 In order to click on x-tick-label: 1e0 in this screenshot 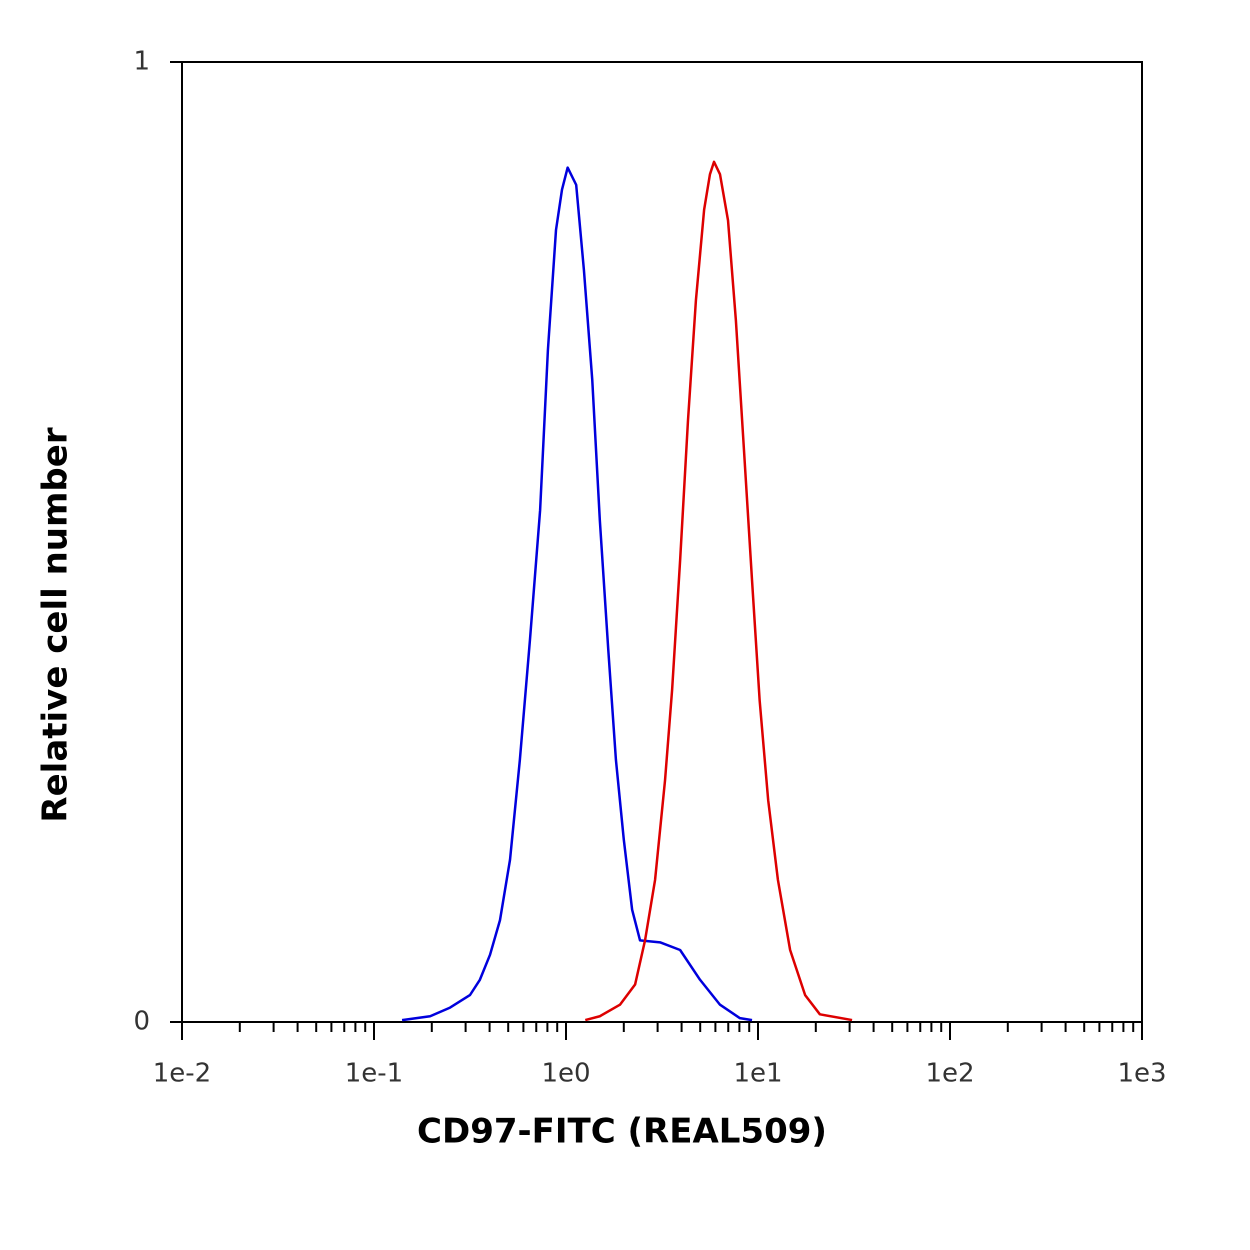, I will do `click(565, 1074)`.